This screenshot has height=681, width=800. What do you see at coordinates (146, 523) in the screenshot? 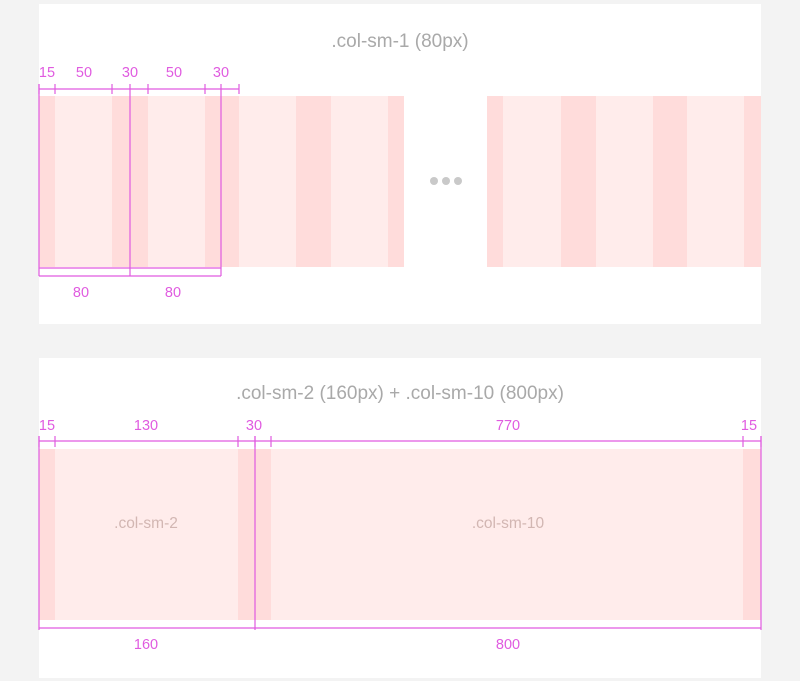
I see `col-sm-2-label: .col-sm-2` at bounding box center [146, 523].